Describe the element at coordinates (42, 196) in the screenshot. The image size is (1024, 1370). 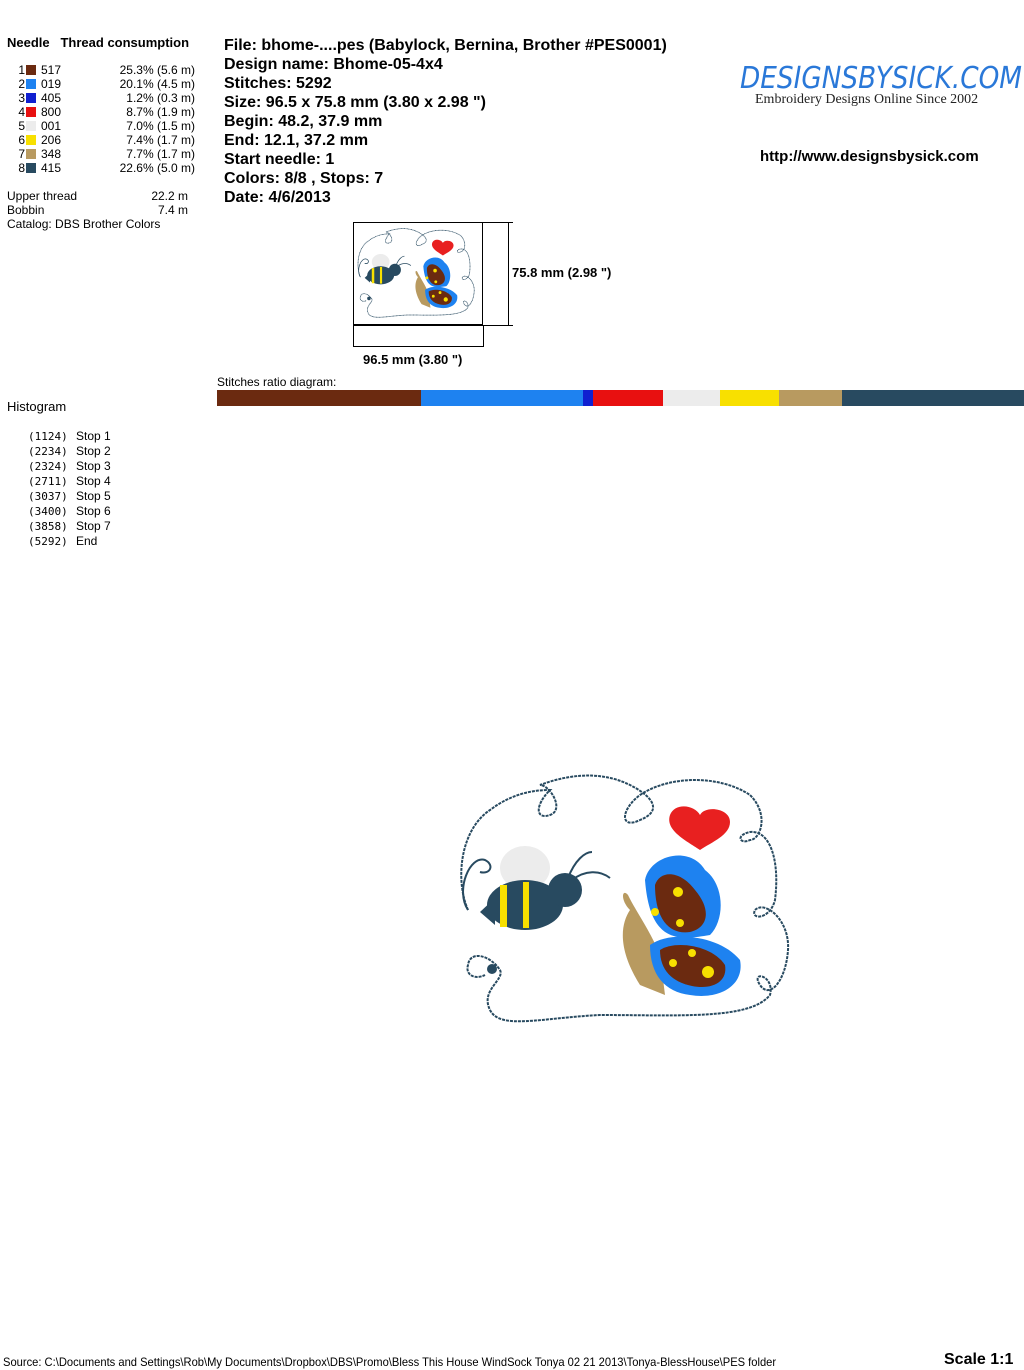
I see `upper-thread-label: Upper thread` at that location.